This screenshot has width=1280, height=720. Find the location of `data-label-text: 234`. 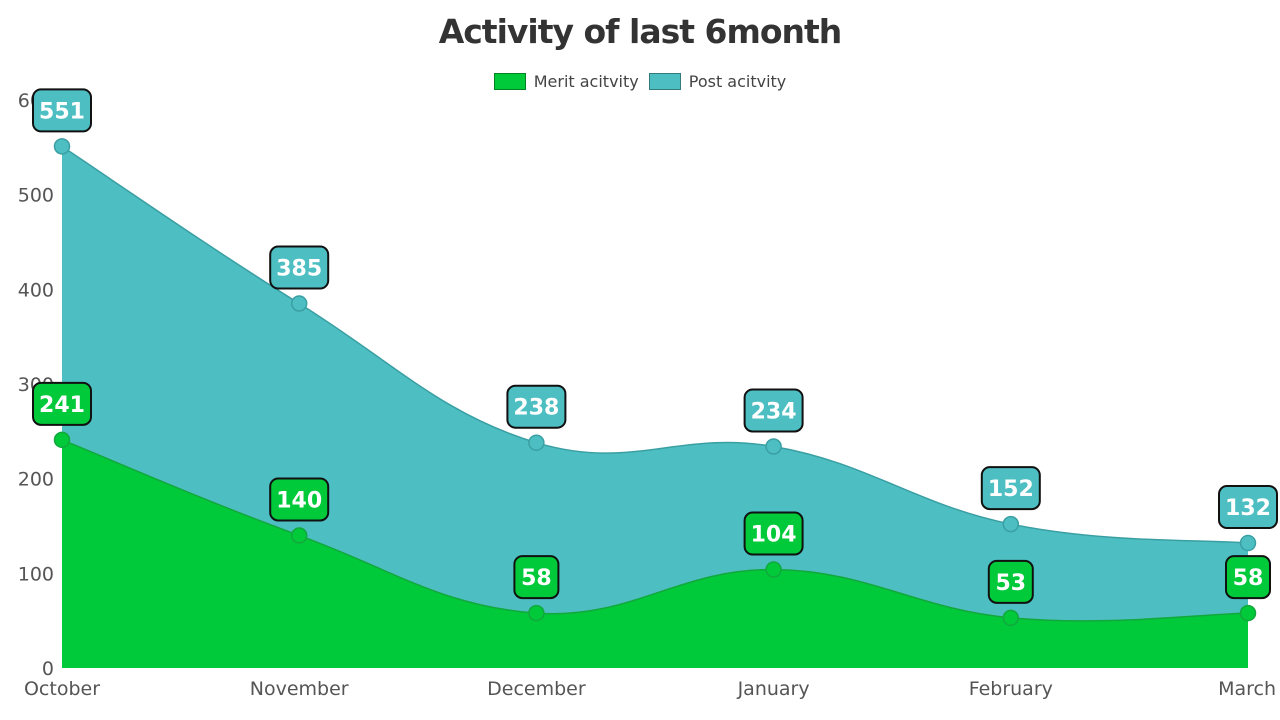

data-label-text: 234 is located at coordinates (774, 411).